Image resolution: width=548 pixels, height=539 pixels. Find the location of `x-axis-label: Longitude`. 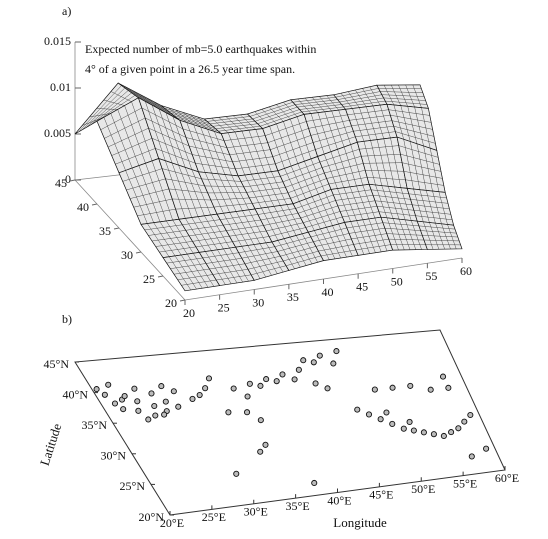

x-axis-label: Longitude is located at coordinates (360, 522).